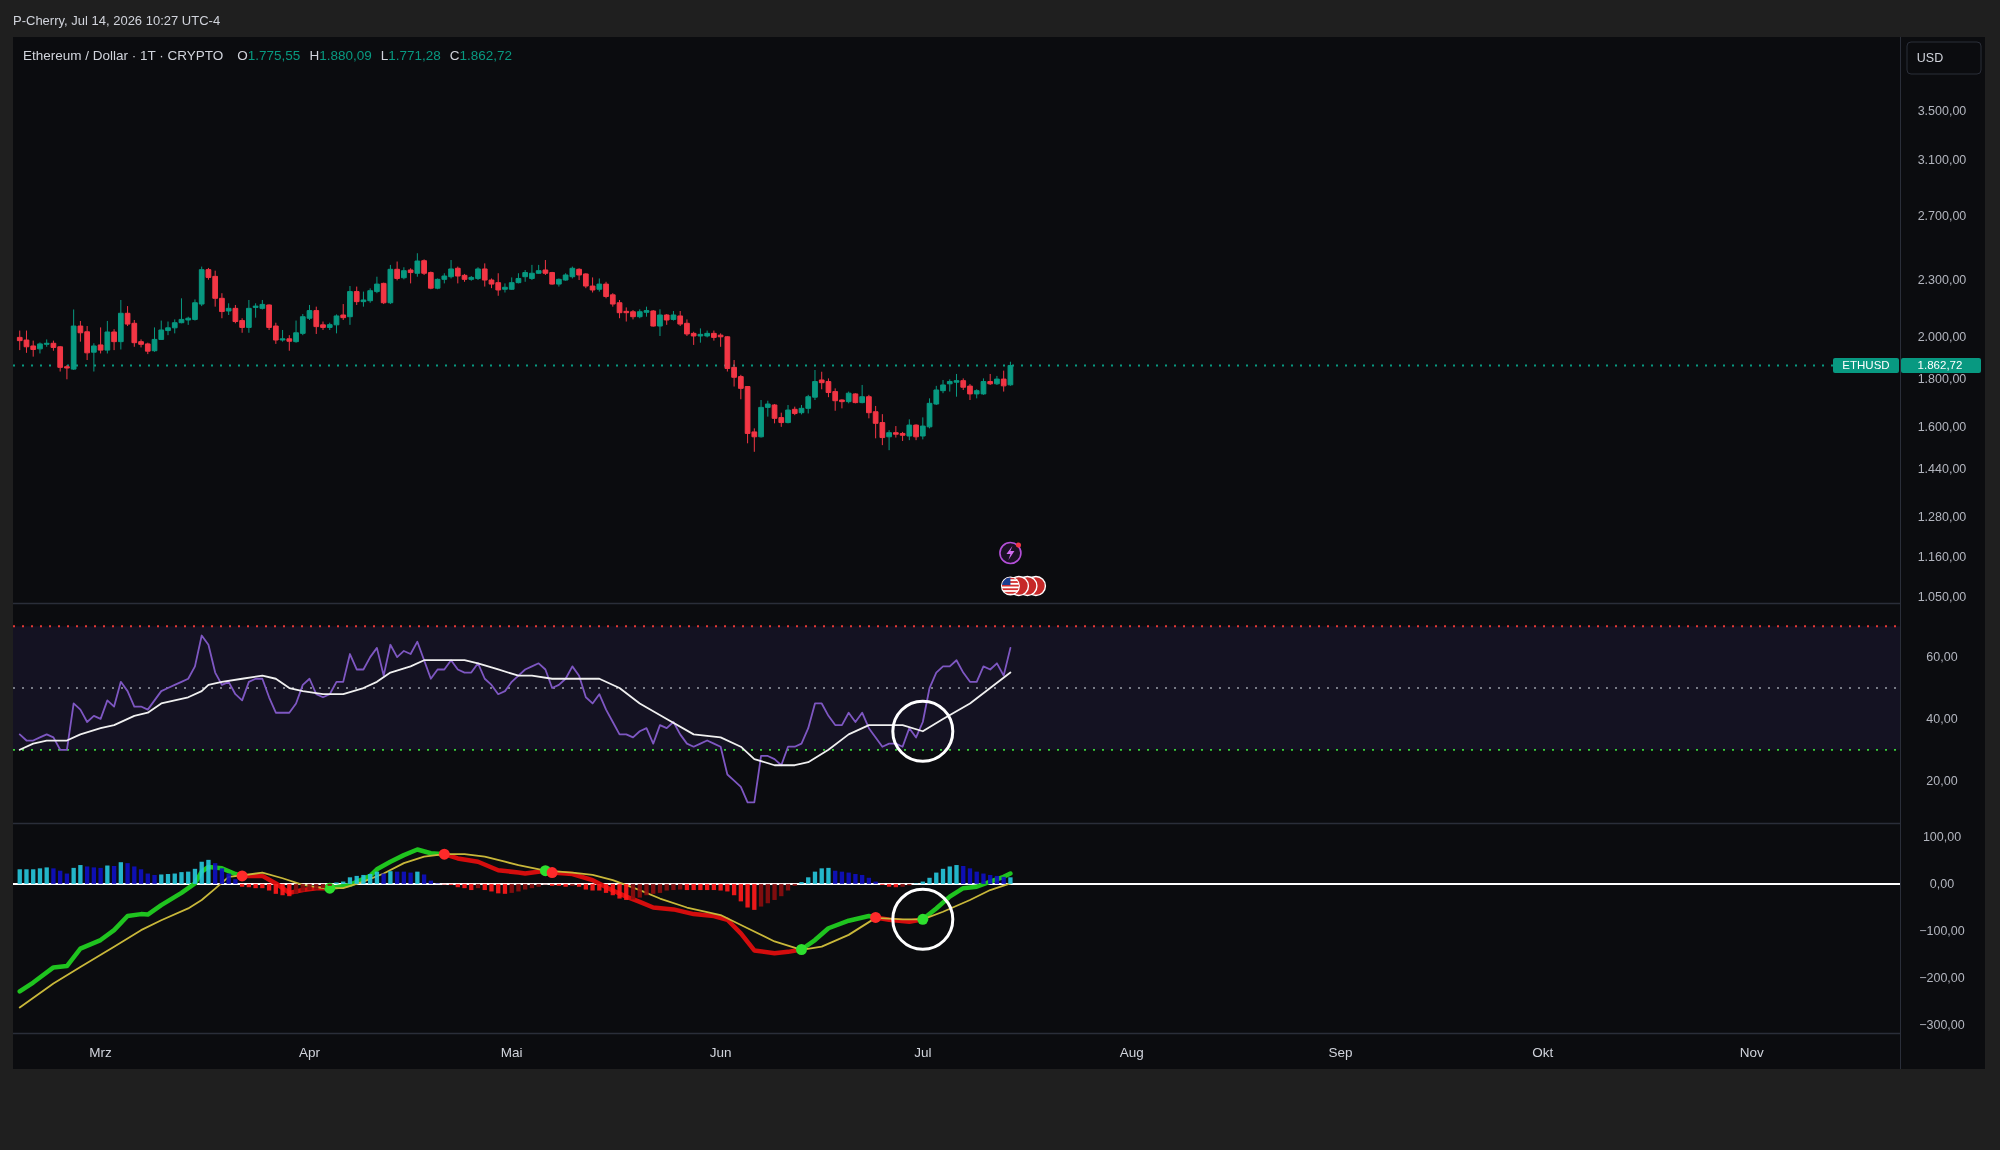 The height and width of the screenshot is (1150, 2000). I want to click on y-tick-label: 2.300,00, so click(1942, 280).